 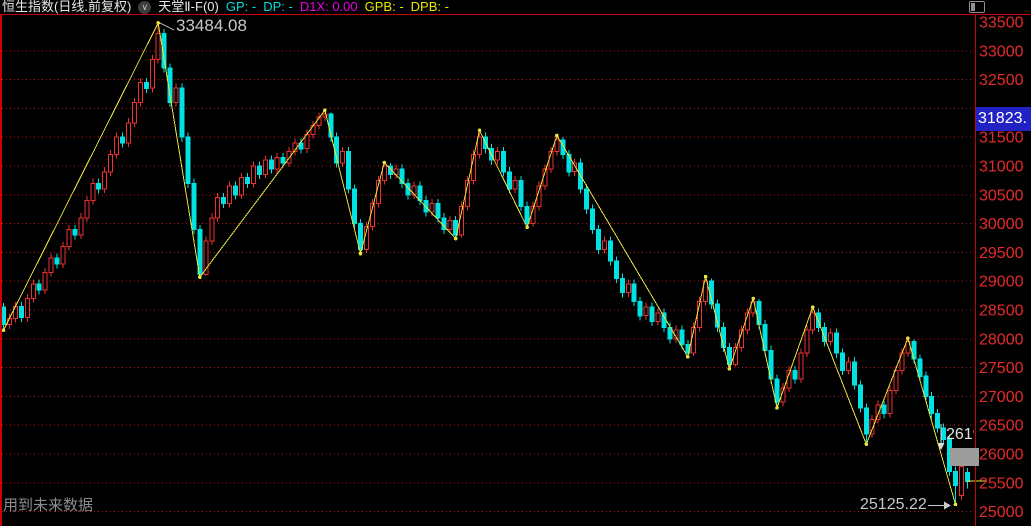 What do you see at coordinates (973, 7) in the screenshot?
I see `panel-toggle-bar` at bounding box center [973, 7].